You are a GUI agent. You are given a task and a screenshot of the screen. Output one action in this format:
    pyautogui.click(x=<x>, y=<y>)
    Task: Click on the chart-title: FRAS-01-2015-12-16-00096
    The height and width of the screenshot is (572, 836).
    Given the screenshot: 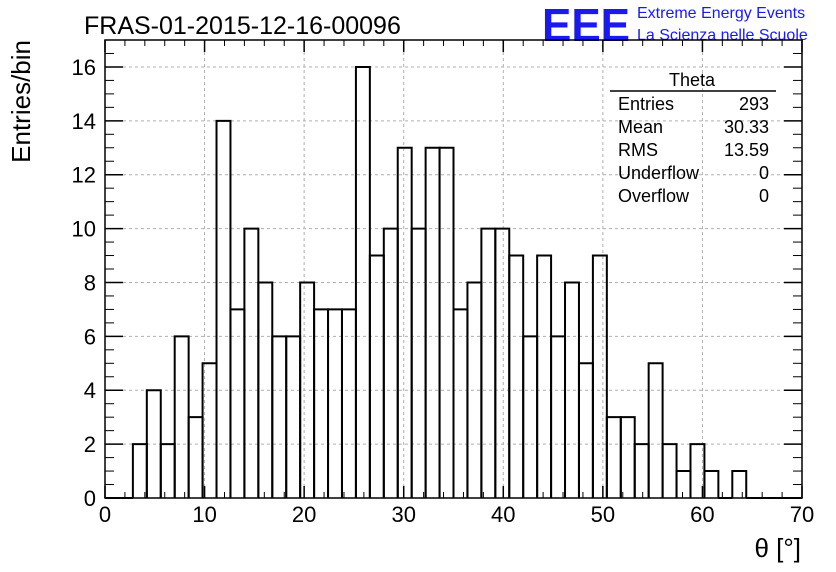 What is the action you would take?
    pyautogui.click(x=242, y=26)
    